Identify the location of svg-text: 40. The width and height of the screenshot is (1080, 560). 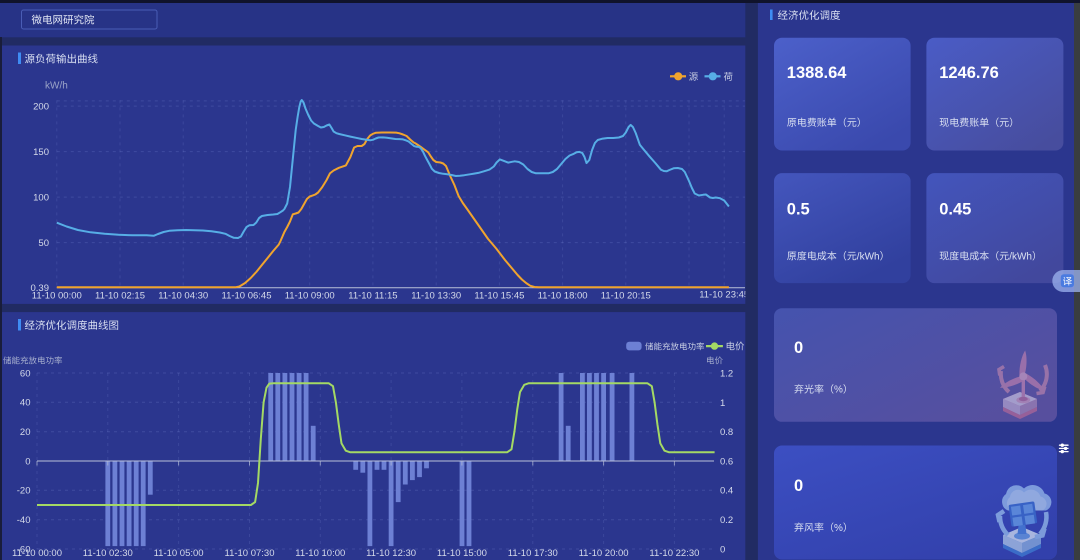
(25, 403).